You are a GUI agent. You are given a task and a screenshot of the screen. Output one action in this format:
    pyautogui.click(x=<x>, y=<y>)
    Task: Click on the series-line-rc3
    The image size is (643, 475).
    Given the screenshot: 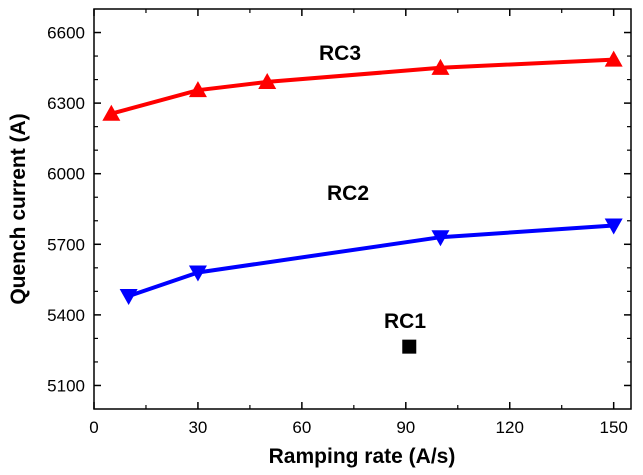 What is the action you would take?
    pyautogui.click(x=362, y=86)
    